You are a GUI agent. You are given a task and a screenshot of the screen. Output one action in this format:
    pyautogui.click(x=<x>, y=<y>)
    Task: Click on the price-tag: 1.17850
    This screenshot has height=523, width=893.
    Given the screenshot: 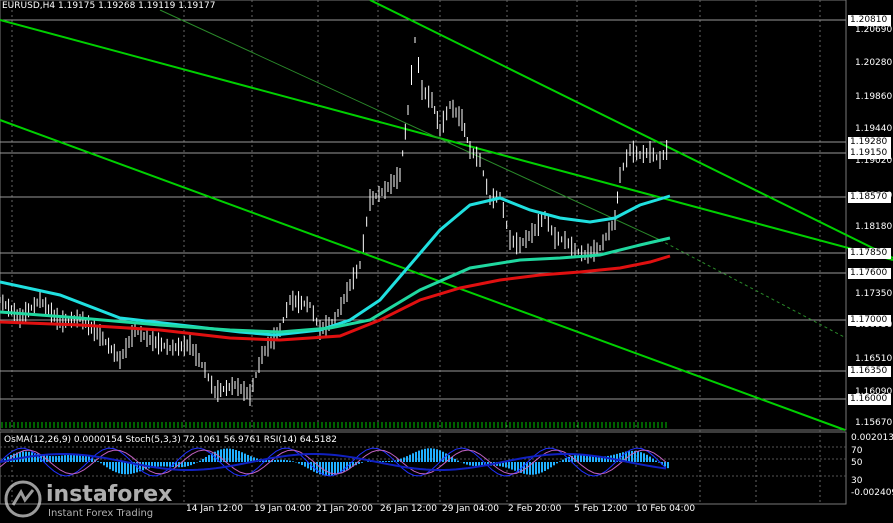 What is the action you would take?
    pyautogui.click(x=869, y=253)
    